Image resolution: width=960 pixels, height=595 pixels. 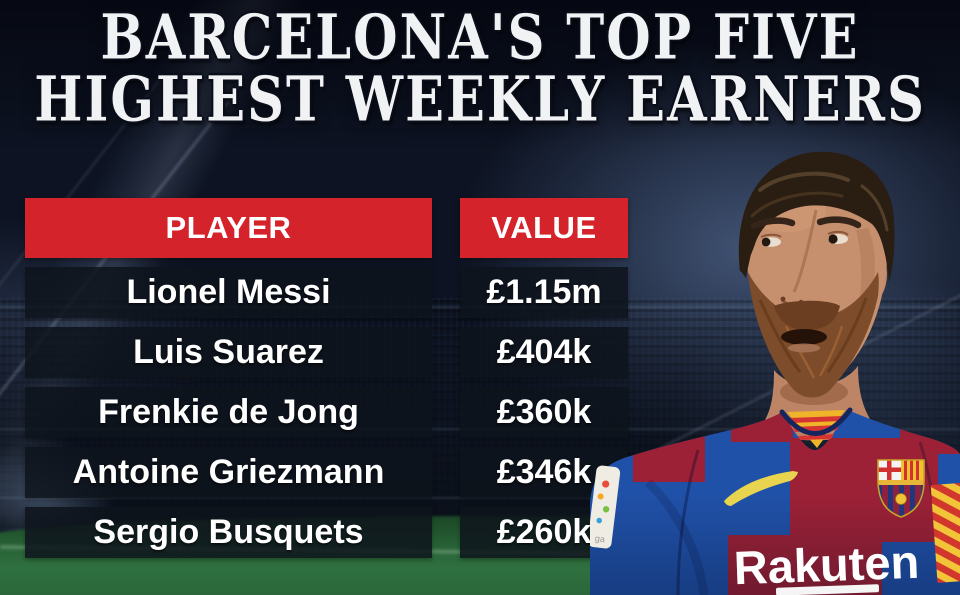 What do you see at coordinates (826, 564) in the screenshot?
I see `shirt-sponsor-text: Rakuten` at bounding box center [826, 564].